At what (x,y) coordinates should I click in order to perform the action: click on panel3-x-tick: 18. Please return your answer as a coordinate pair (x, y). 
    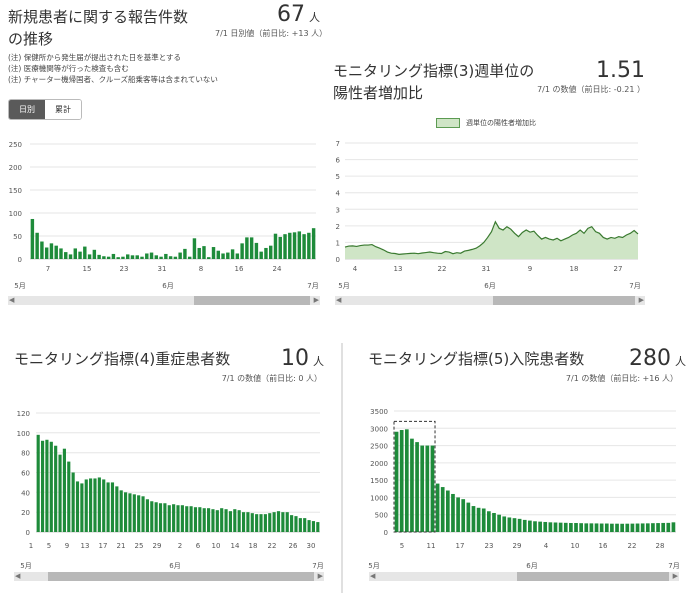
    Looking at the image, I should click on (253, 546).